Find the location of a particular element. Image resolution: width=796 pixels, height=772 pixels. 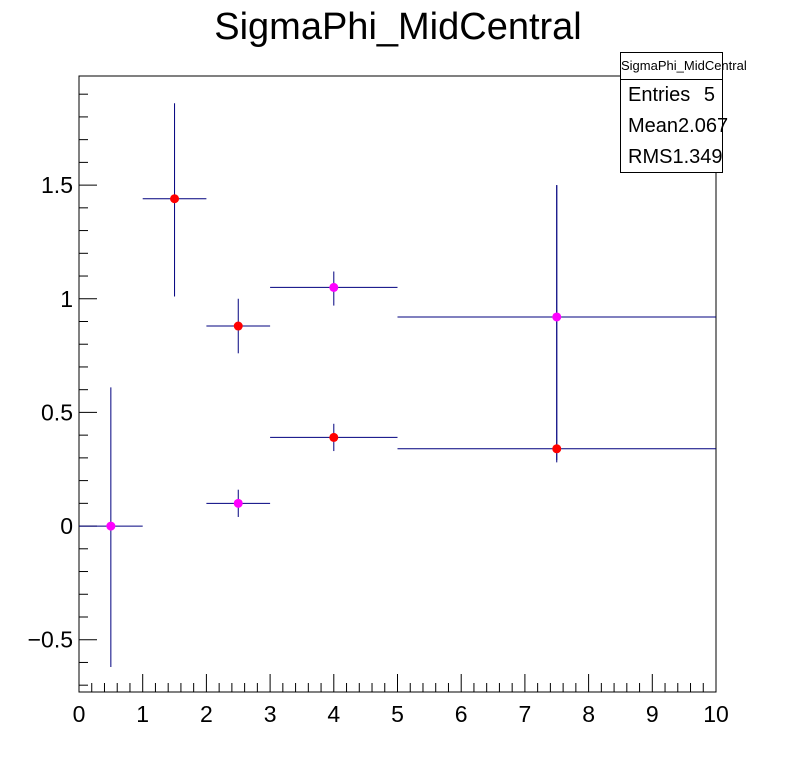

stats-box-title: SigmaPhi_MidCentral is located at coordinates (684, 66).